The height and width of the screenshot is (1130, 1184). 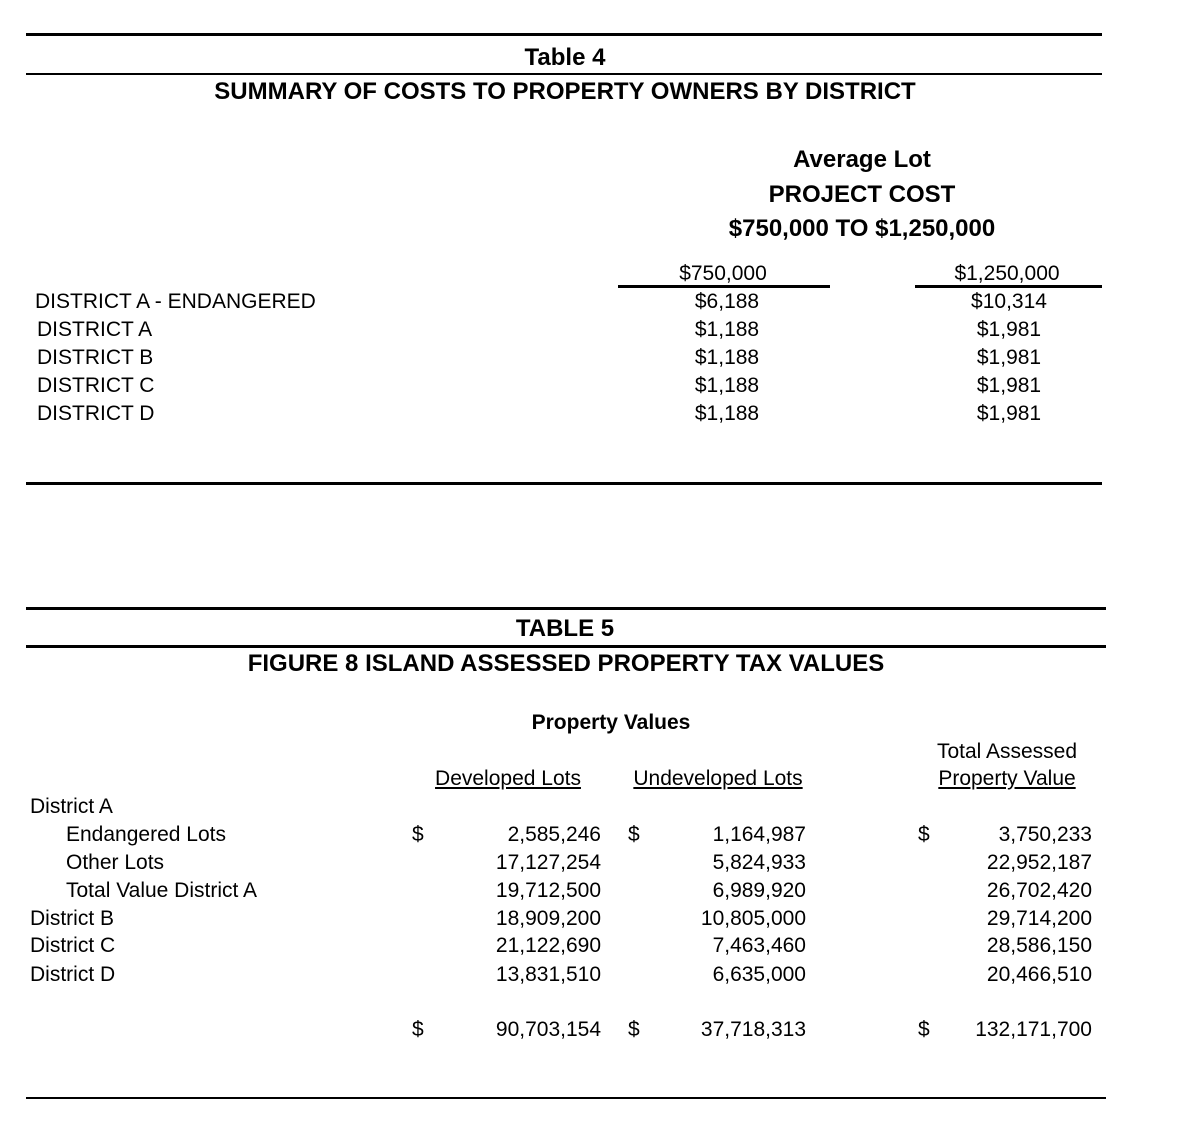 I want to click on row-label: District B, so click(x=72, y=918).